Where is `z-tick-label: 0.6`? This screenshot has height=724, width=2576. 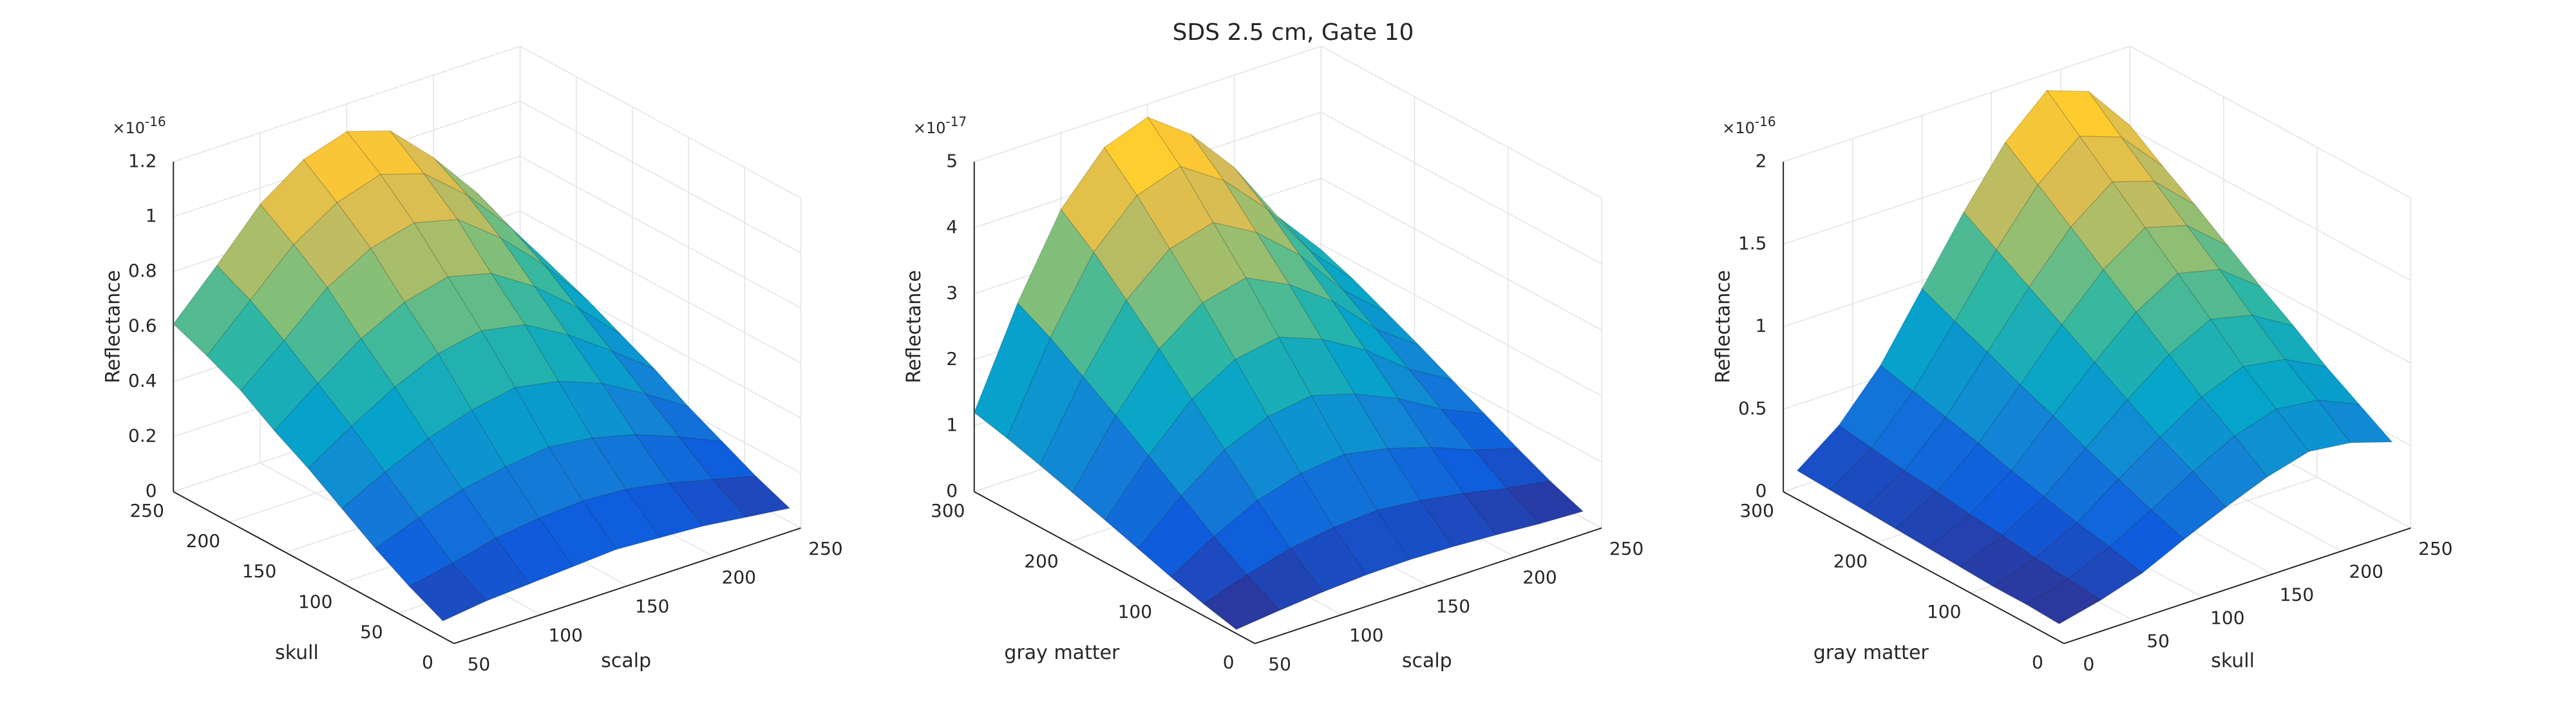
z-tick-label: 0.6 is located at coordinates (143, 326).